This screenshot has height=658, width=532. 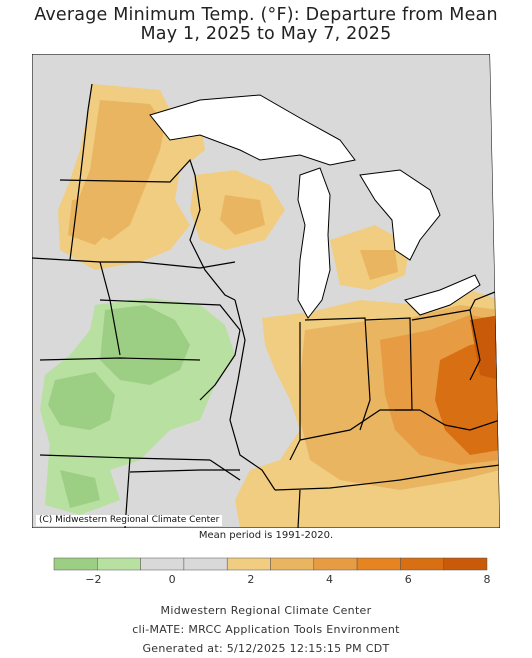 What do you see at coordinates (129, 520) in the screenshot?
I see `copyright-label: (C) Midwestern Regional Climate Center` at bounding box center [129, 520].